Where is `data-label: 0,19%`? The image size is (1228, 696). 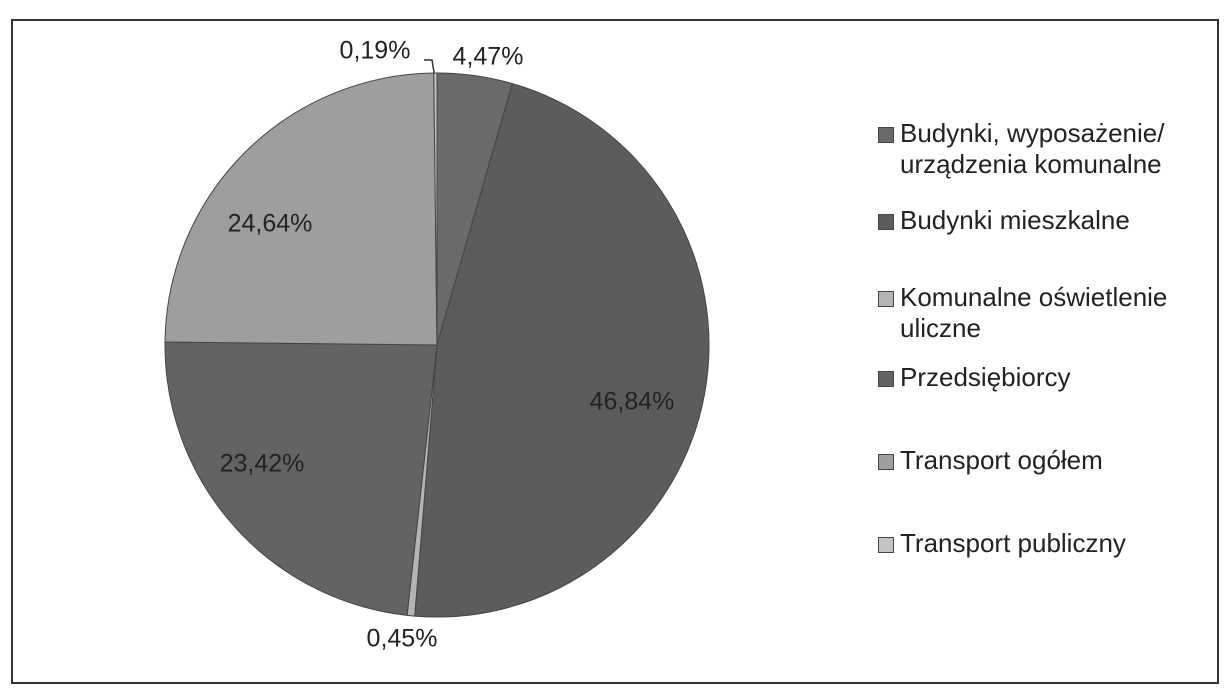 data-label: 0,19% is located at coordinates (375, 51).